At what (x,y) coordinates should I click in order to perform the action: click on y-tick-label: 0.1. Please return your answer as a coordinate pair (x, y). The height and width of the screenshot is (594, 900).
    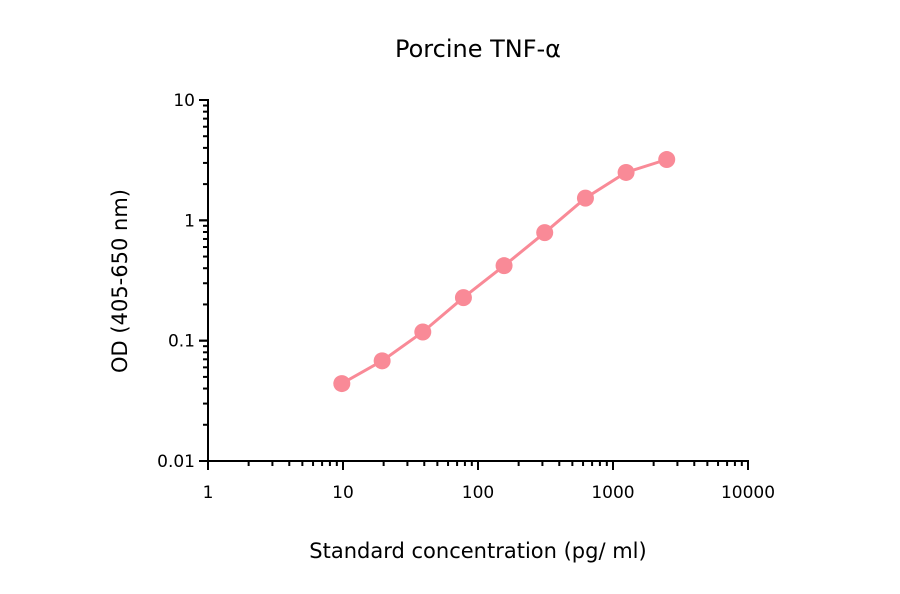
    Looking at the image, I should click on (181, 342).